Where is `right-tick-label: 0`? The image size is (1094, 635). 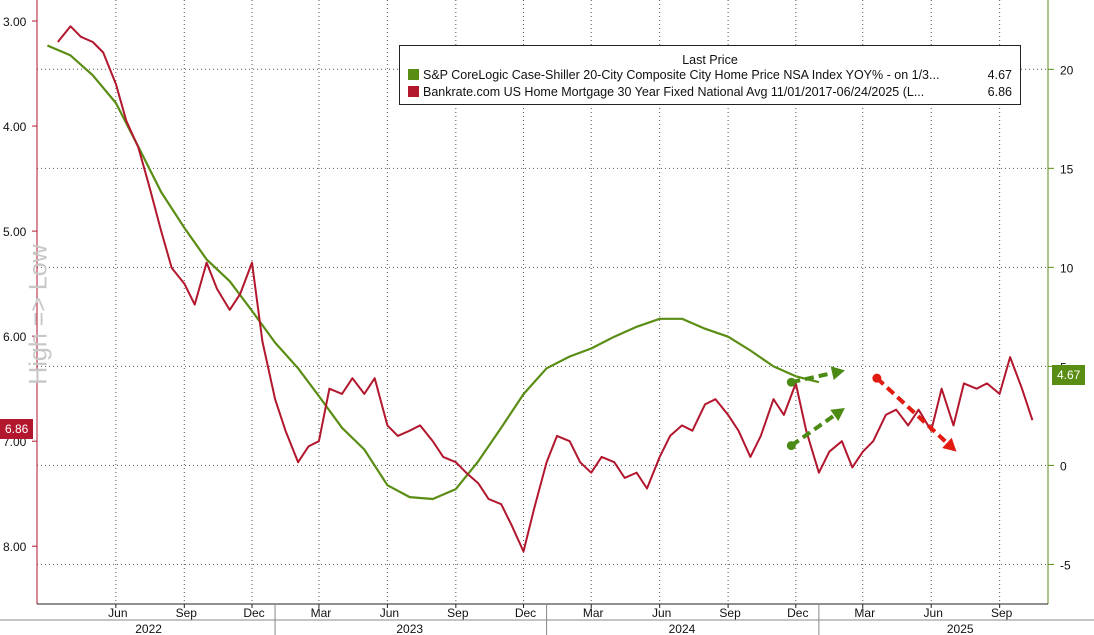 right-tick-label: 0 is located at coordinates (1063, 466).